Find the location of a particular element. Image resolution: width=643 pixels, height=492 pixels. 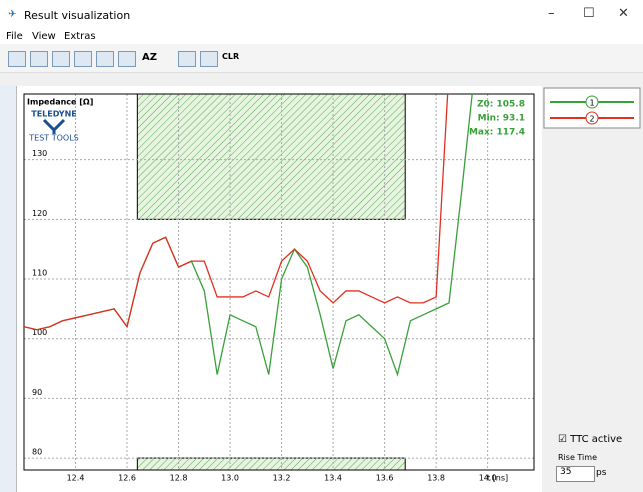

tool-button: AZ is located at coordinates (149, 57).